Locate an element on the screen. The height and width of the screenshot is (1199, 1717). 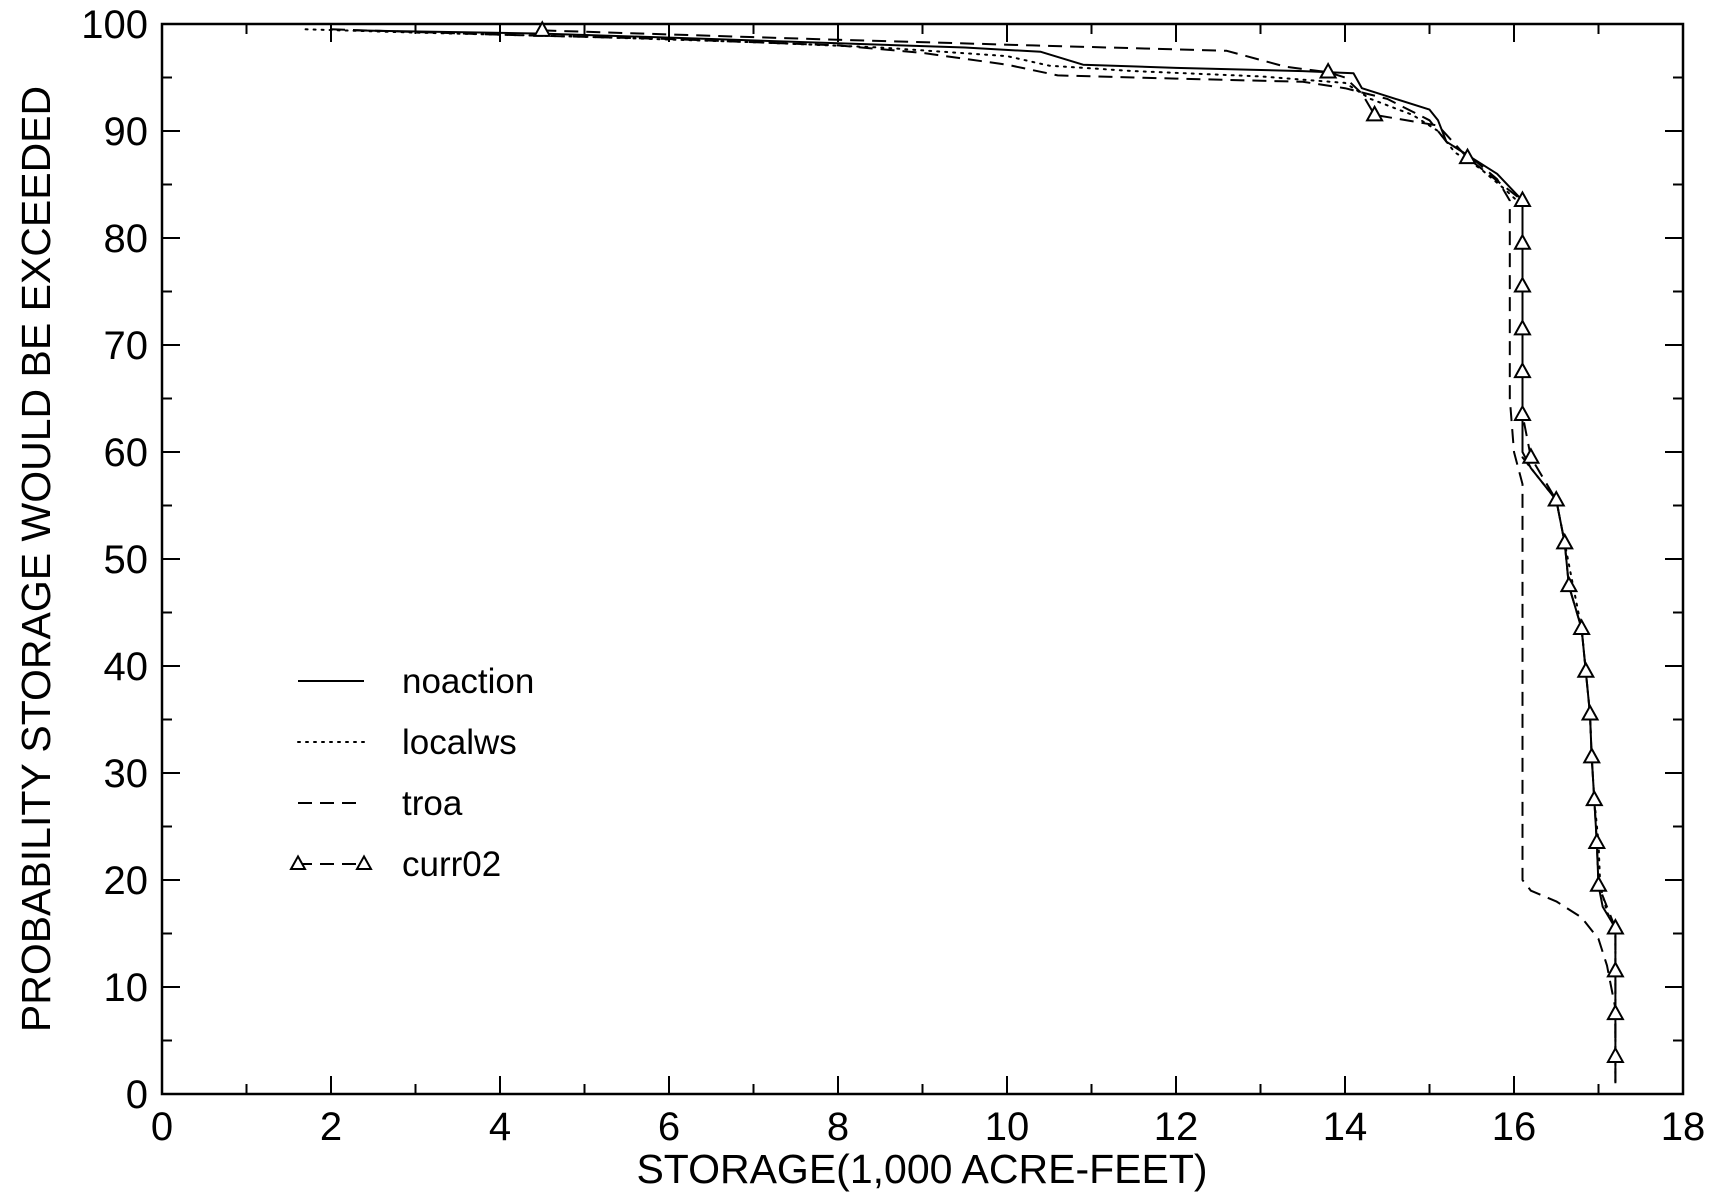
x-tick-label: 0 is located at coordinates (162, 1127).